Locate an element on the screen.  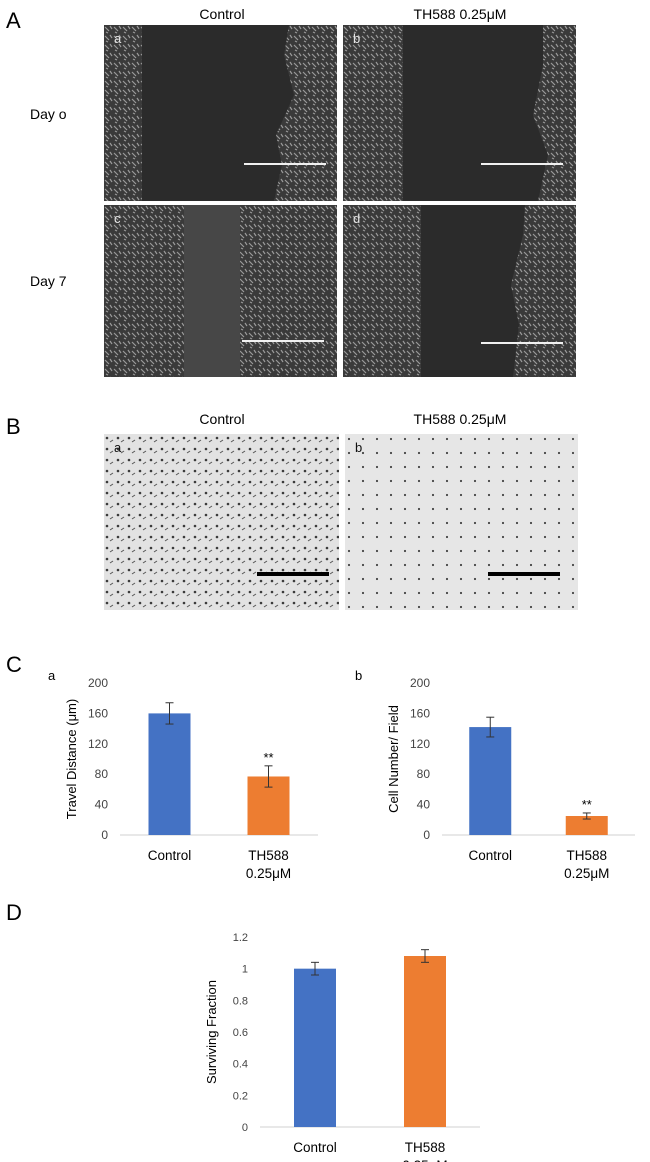
panel-b-letter: B is located at coordinates (13, 426).